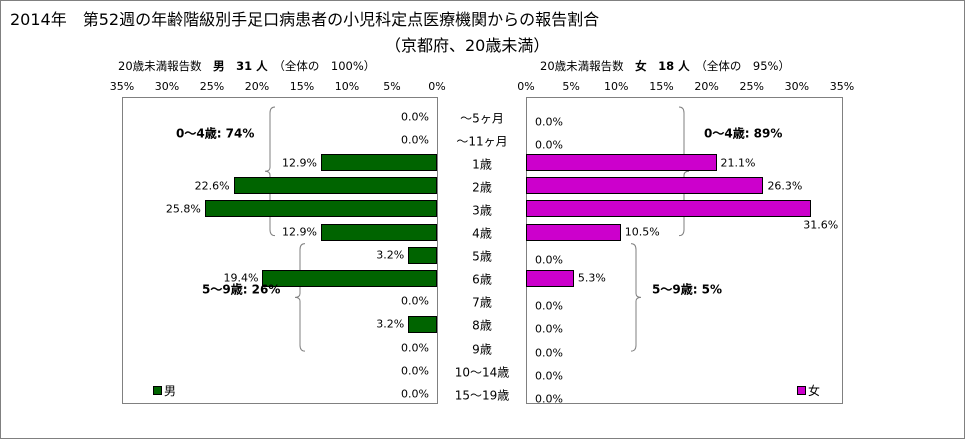  Describe the element at coordinates (743, 133) in the screenshot. I see `female-group-label-0-4: 0～4歳: 89%` at that location.